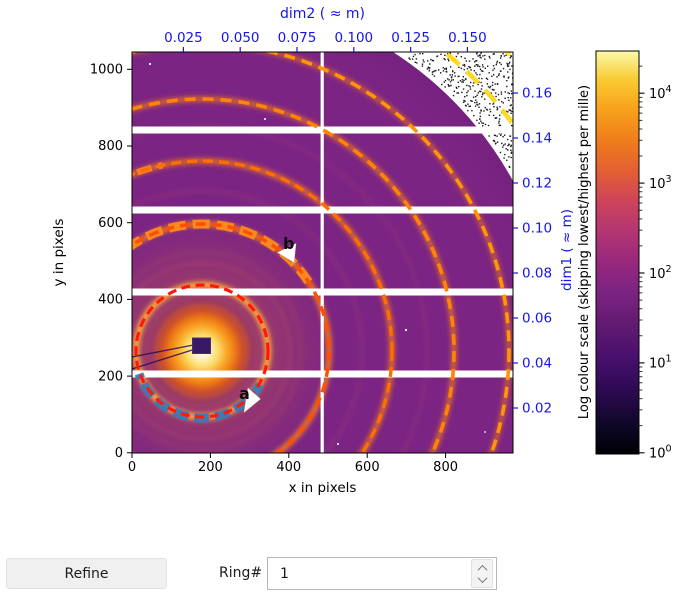 The image size is (683, 596). Describe the element at coordinates (537, 319) in the screenshot. I see `right-tick-label: 0.06` at that location.